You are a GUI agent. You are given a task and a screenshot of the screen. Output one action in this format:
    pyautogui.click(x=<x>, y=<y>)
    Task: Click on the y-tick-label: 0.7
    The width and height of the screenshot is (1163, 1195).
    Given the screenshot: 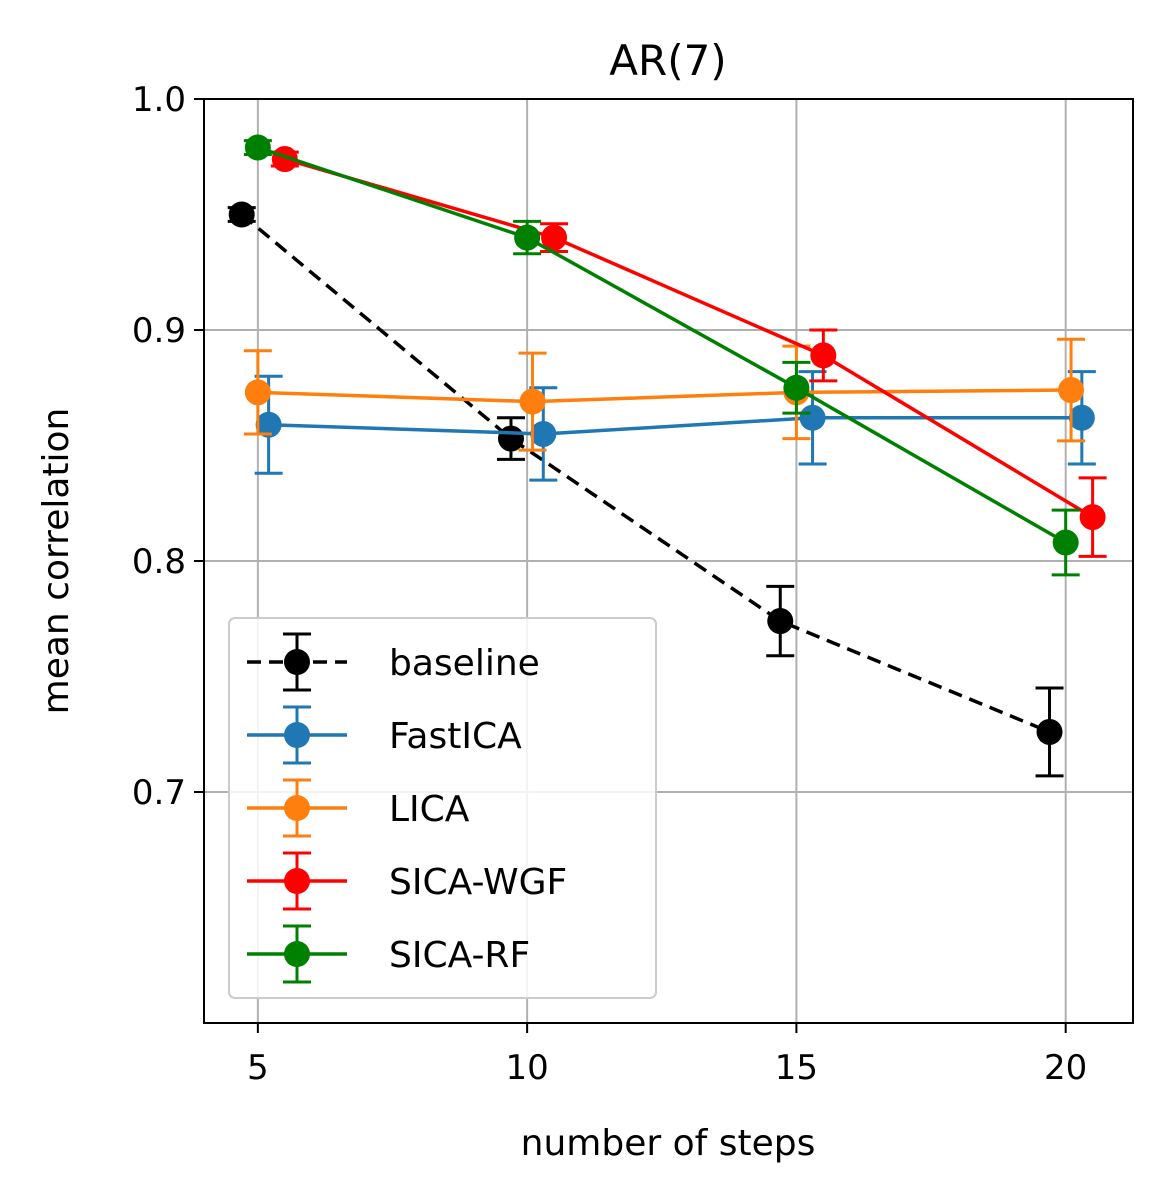 What is the action you would take?
    pyautogui.click(x=159, y=793)
    